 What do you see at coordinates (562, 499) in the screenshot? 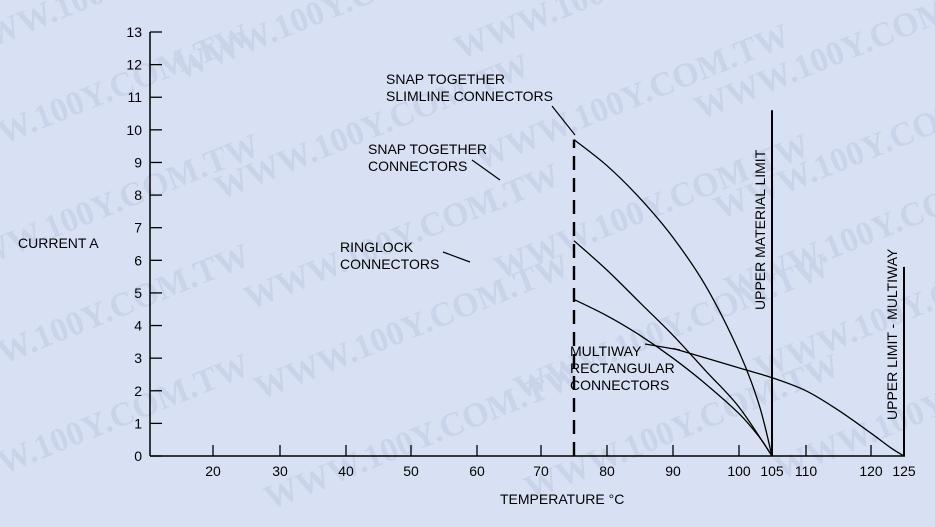
I see `x-axis-label: TEMPERATURE °C` at bounding box center [562, 499].